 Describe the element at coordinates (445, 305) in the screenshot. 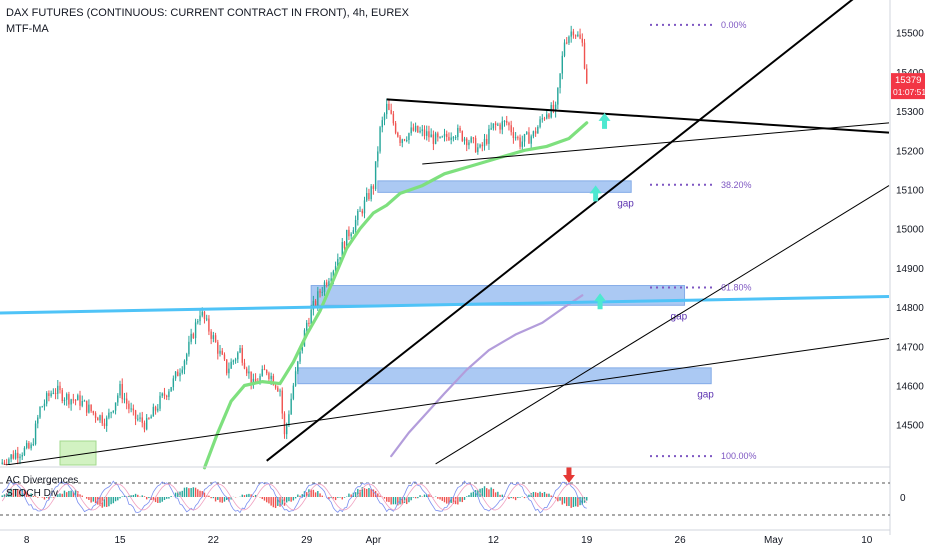

I see `trendline-horizontal-support` at that location.